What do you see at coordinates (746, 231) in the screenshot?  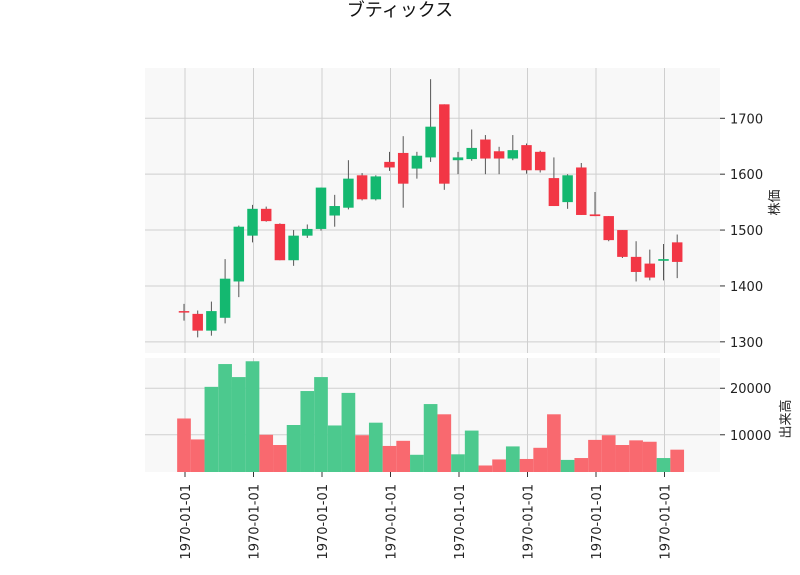 I see `price-tick-label: 1500` at bounding box center [746, 231].